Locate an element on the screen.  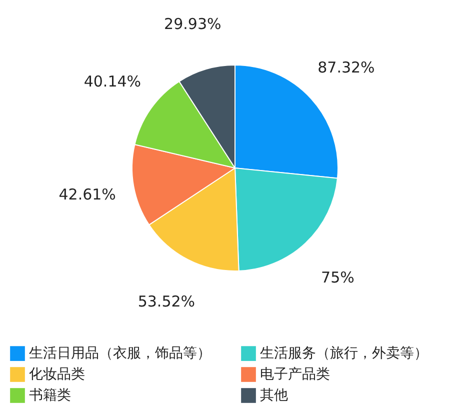
legend-label: 生活日用品（衣服，饰品等） is located at coordinates (120, 354).